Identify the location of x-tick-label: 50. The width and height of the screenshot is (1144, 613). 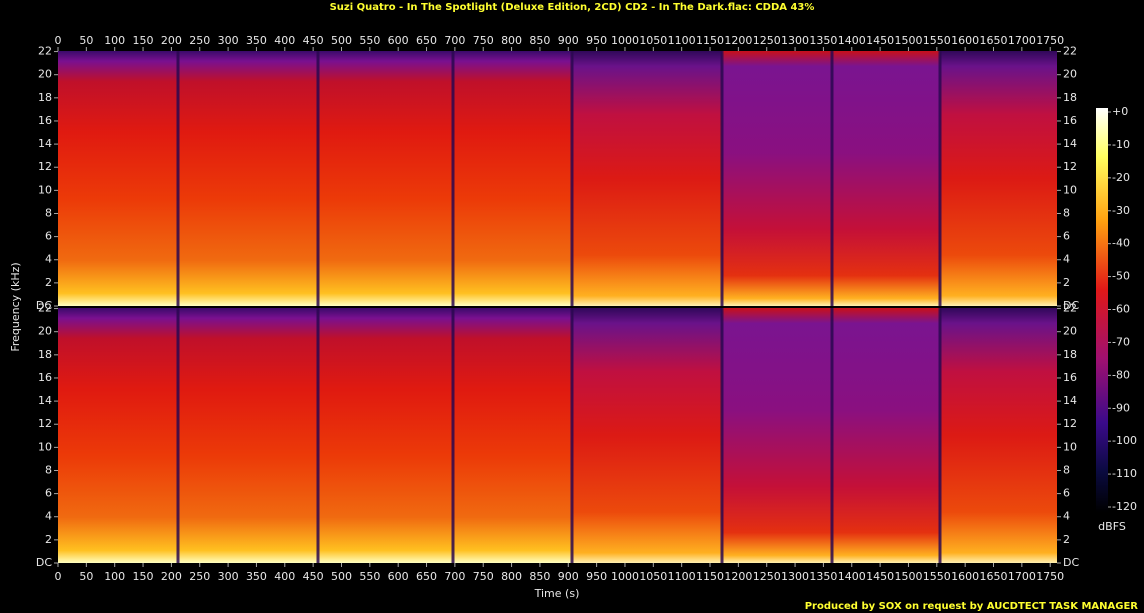
(86, 576).